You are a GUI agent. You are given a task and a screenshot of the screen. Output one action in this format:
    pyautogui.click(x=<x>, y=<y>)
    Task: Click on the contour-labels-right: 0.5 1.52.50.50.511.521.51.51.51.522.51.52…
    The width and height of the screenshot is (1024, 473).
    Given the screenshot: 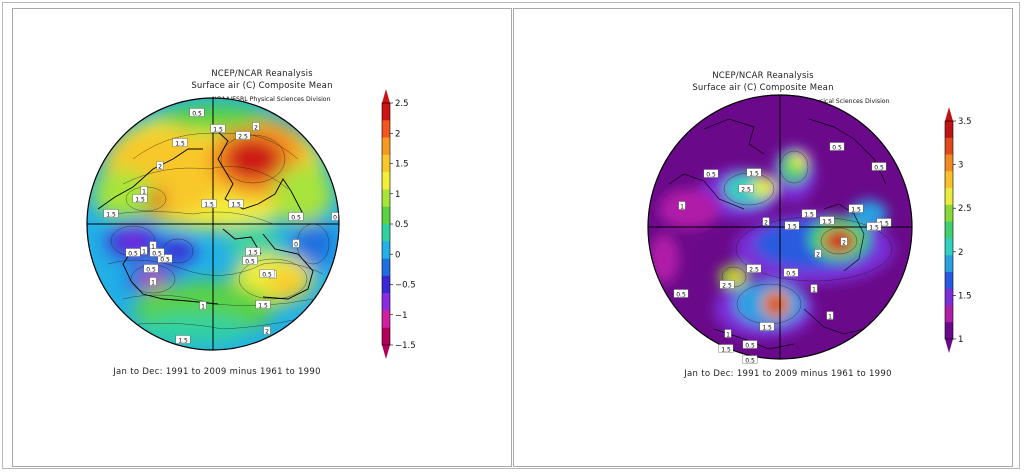 What is the action you would take?
    pyautogui.click(x=782, y=253)
    